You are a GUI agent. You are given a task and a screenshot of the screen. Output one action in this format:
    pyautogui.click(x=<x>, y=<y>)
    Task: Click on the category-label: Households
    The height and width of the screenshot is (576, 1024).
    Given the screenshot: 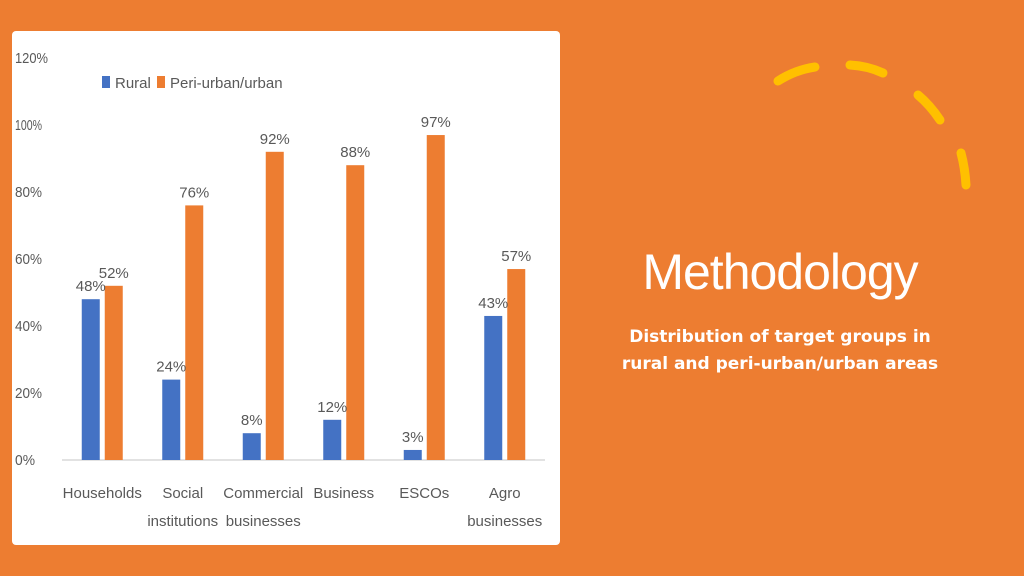 What is the action you would take?
    pyautogui.click(x=102, y=493)
    